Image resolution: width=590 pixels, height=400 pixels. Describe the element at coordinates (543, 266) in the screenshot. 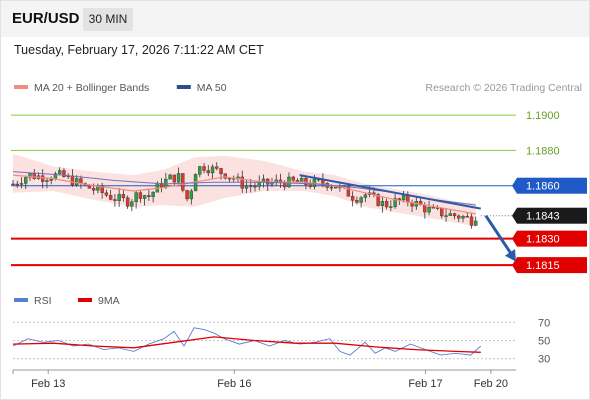

I see `level-label-1-1815: 1.1815` at that location.